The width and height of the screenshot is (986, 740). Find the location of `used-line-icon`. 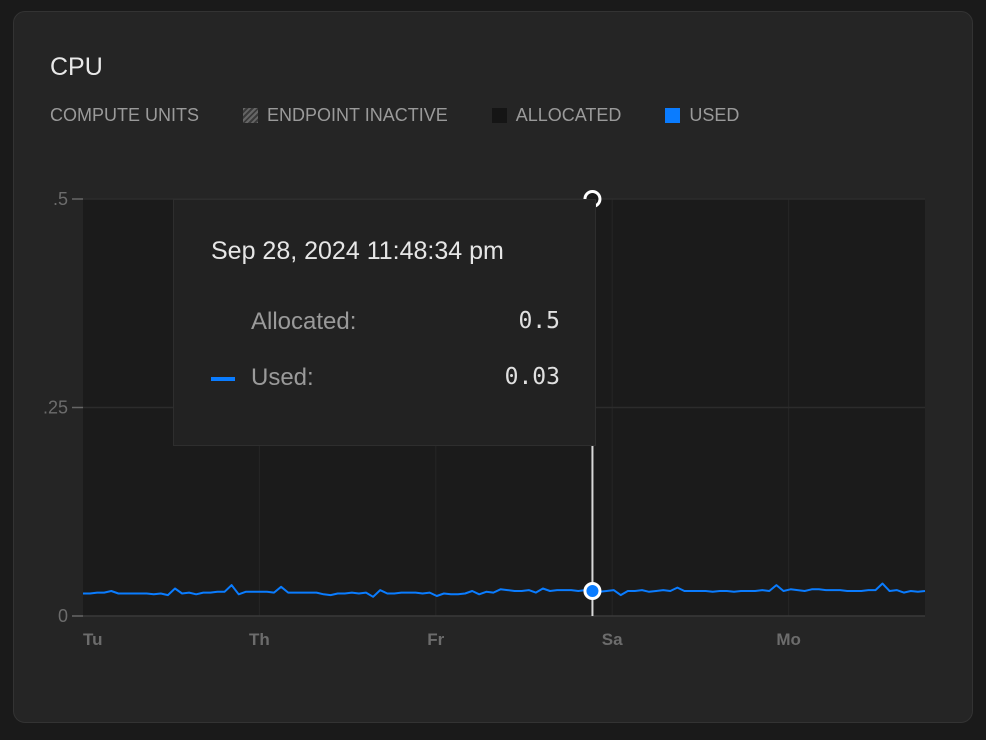

used-line-icon is located at coordinates (223, 379).